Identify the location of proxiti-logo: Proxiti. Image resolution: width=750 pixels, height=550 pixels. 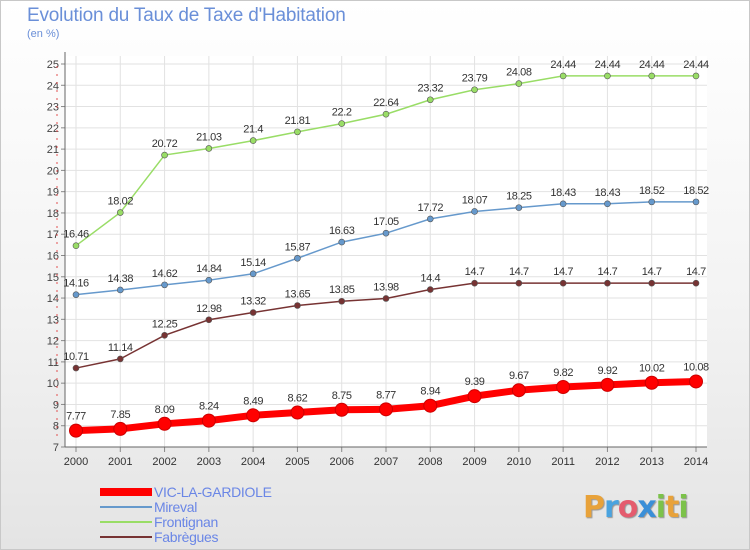
(636, 507).